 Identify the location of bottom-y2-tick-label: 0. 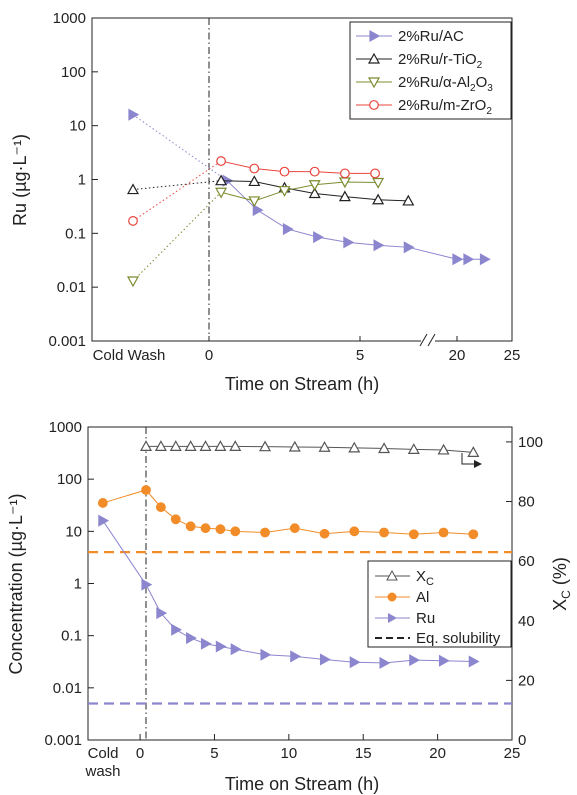
(522, 740).